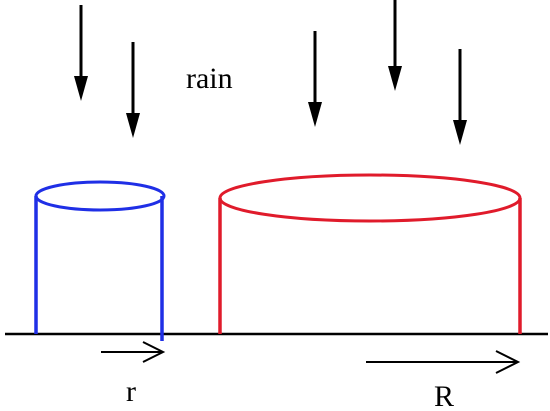  I want to click on large-radius-arrow, so click(443, 362).